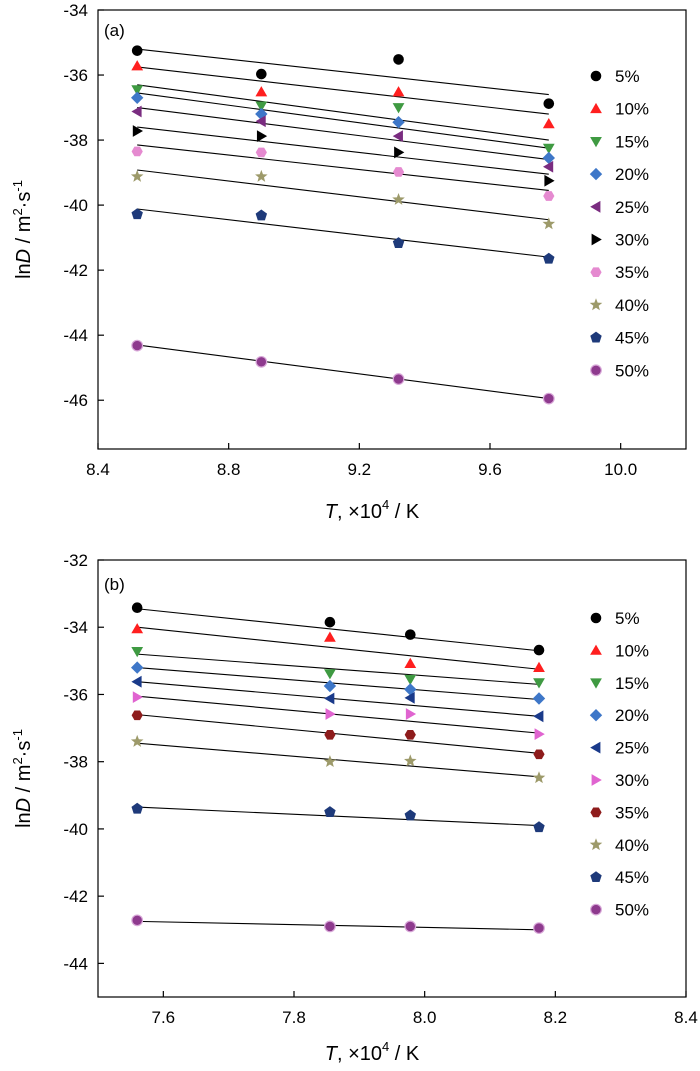 The width and height of the screenshot is (700, 1071). Describe the element at coordinates (343, 168) in the screenshot. I see `fit-line-a-35pct` at that location.